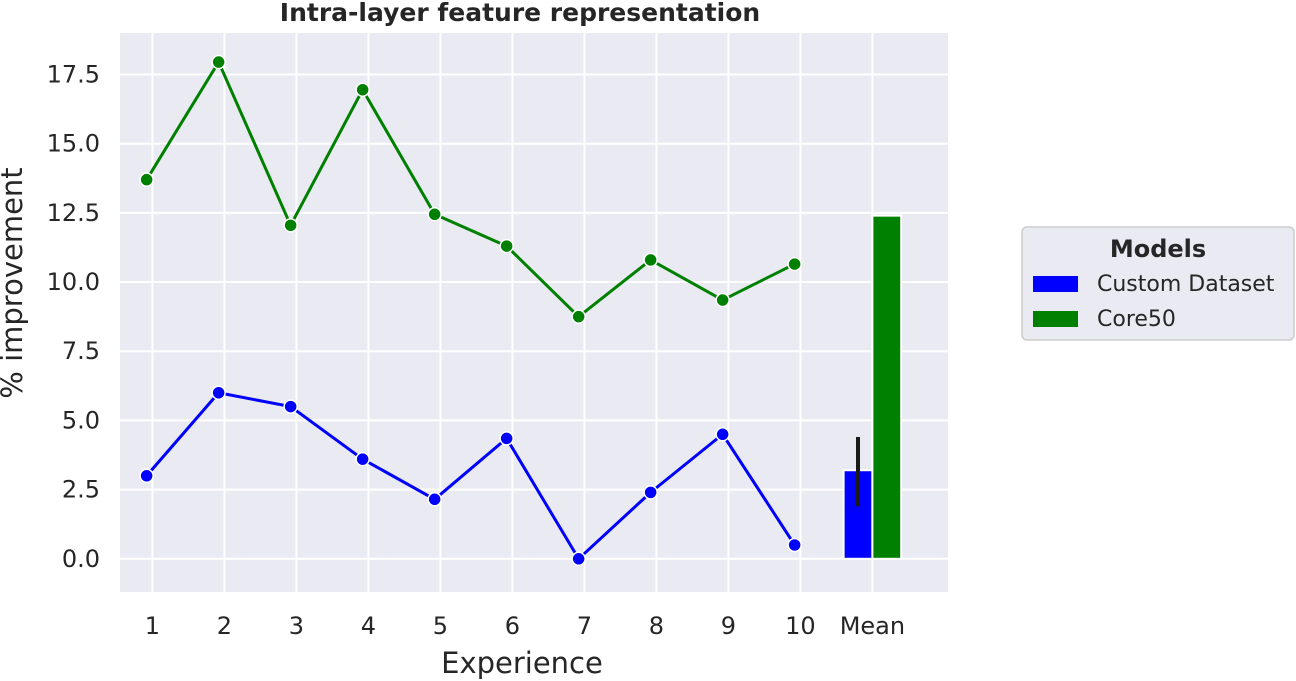  What do you see at coordinates (520, 13) in the screenshot?
I see `chart-title: Intra-layer feature representation` at bounding box center [520, 13].